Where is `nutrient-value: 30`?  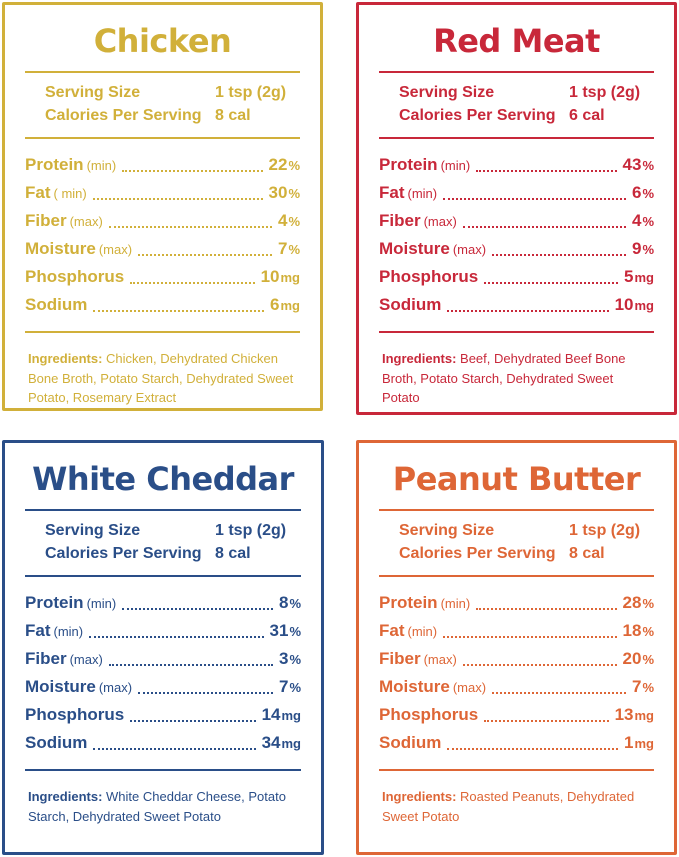
nutrient-value: 30 is located at coordinates (278, 192).